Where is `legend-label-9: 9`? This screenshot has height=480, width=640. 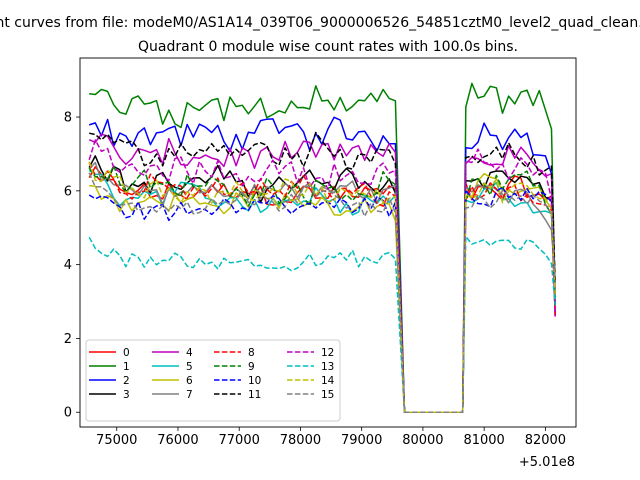
legend-label-9: 9 is located at coordinates (251, 367).